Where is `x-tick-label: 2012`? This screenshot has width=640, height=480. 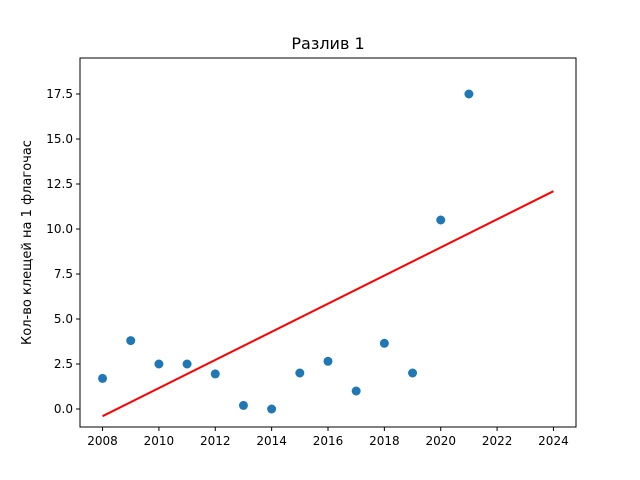 x-tick-label: 2012 is located at coordinates (215, 441).